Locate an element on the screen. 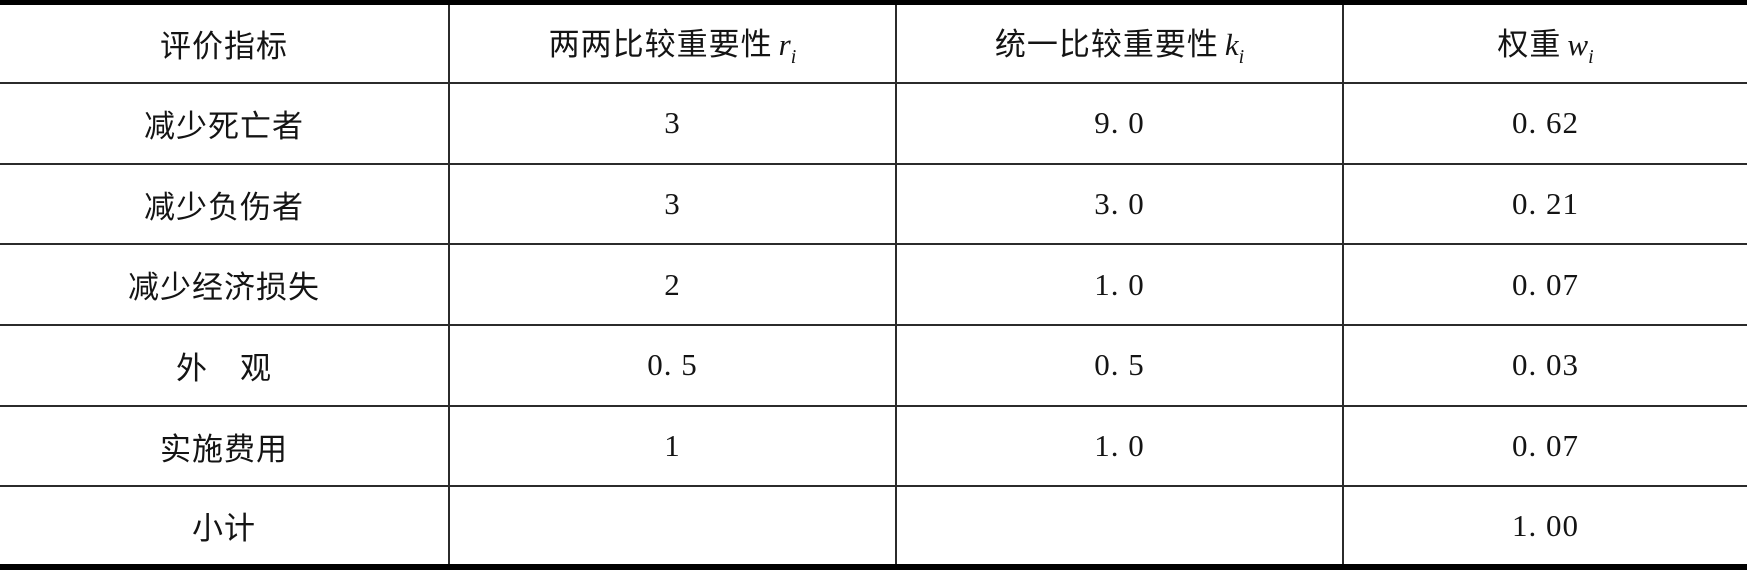 The height and width of the screenshot is (570, 1747). col-header-unified: 统一比较重要性 ki is located at coordinates (1119, 43).